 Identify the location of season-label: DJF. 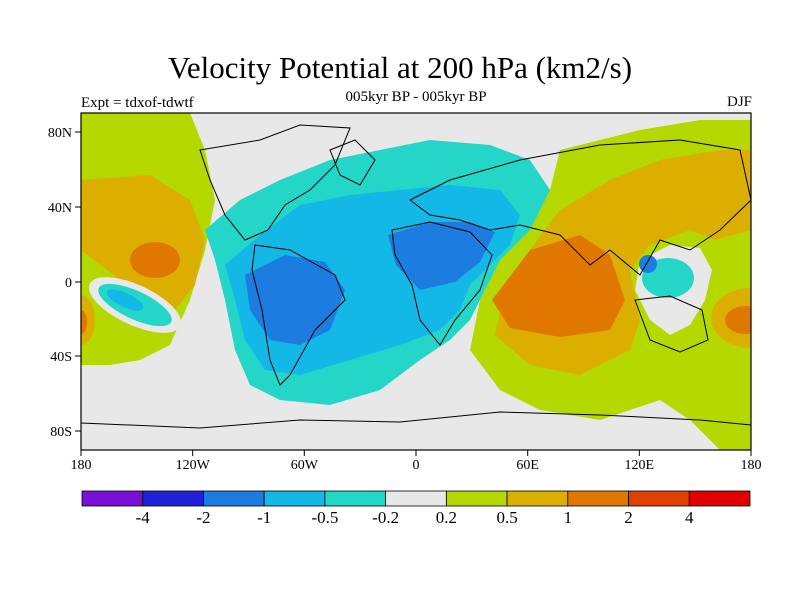
(739, 102).